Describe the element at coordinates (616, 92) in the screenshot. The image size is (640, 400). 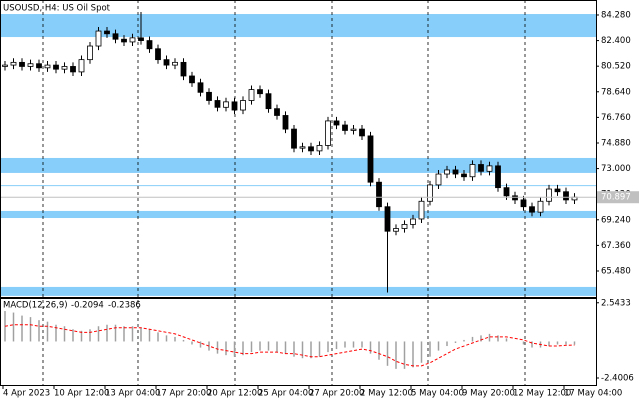
I see `y-tick-label: 78.640` at that location.